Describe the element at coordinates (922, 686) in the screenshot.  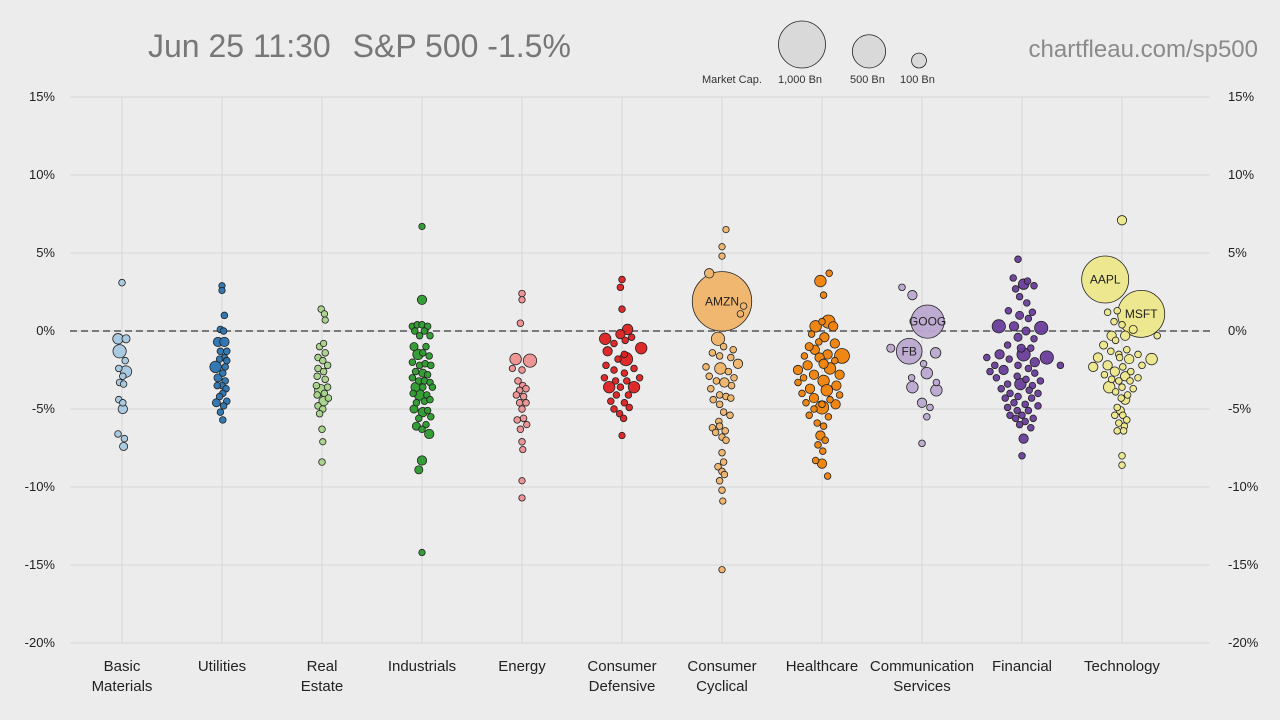
I see `category-label: Services` at that location.